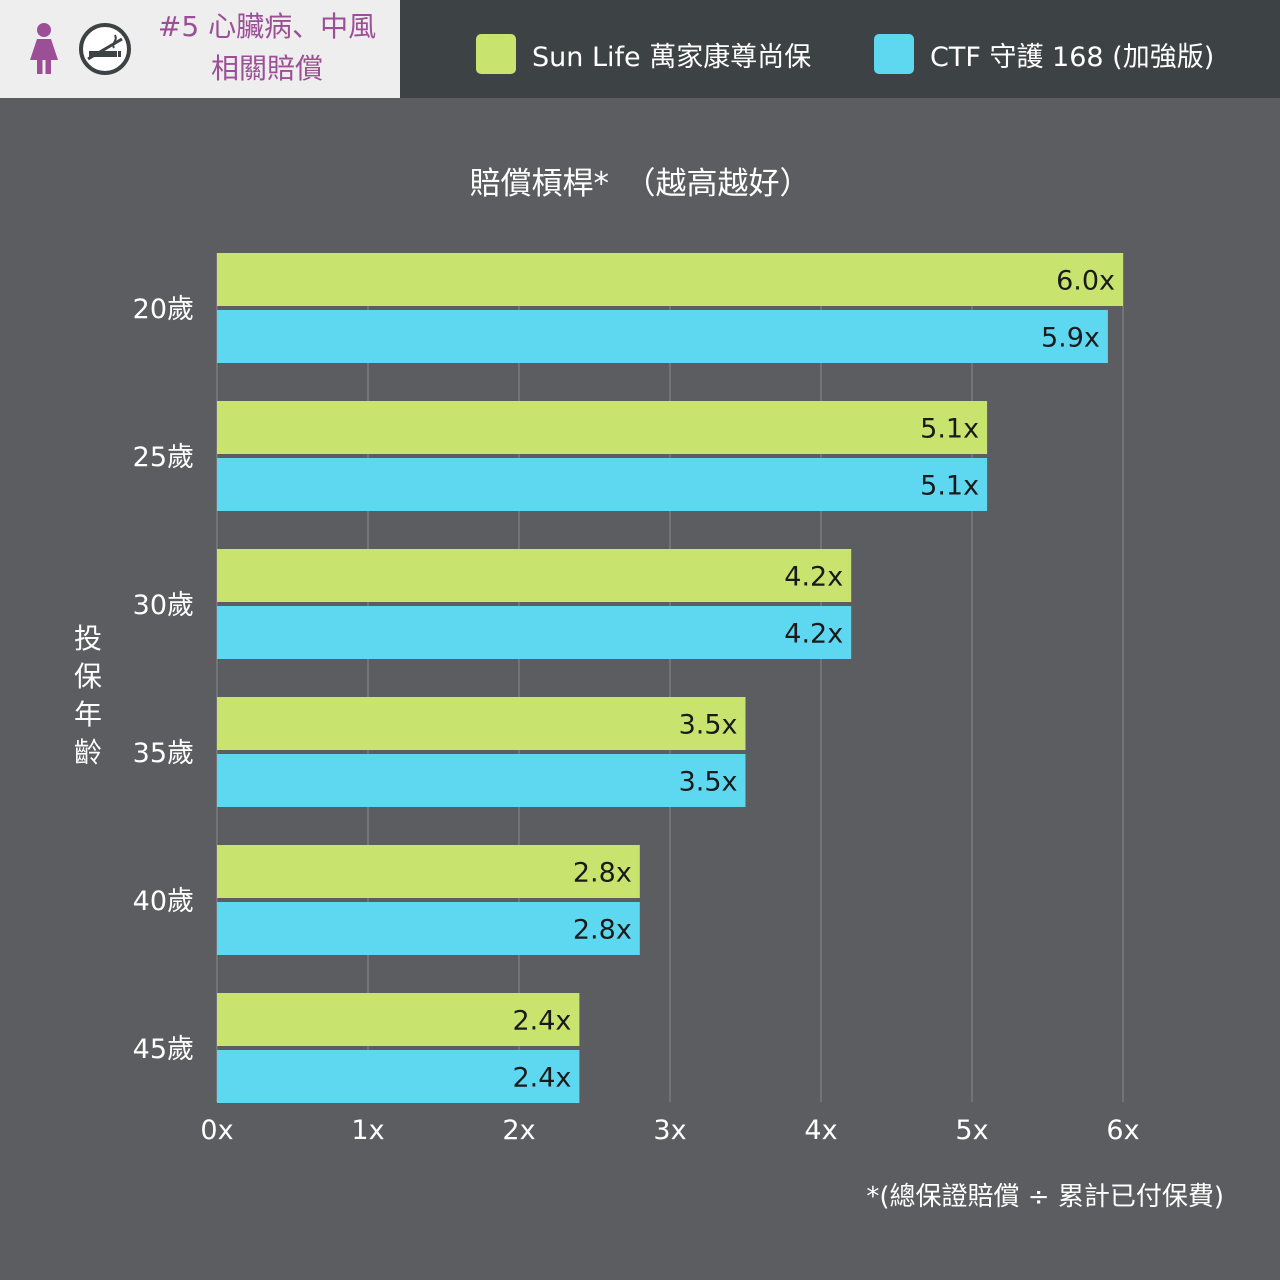 This screenshot has width=1280, height=1280. Describe the element at coordinates (541, 1021) in the screenshot. I see `data-label-0-5: 2.4x` at that location.